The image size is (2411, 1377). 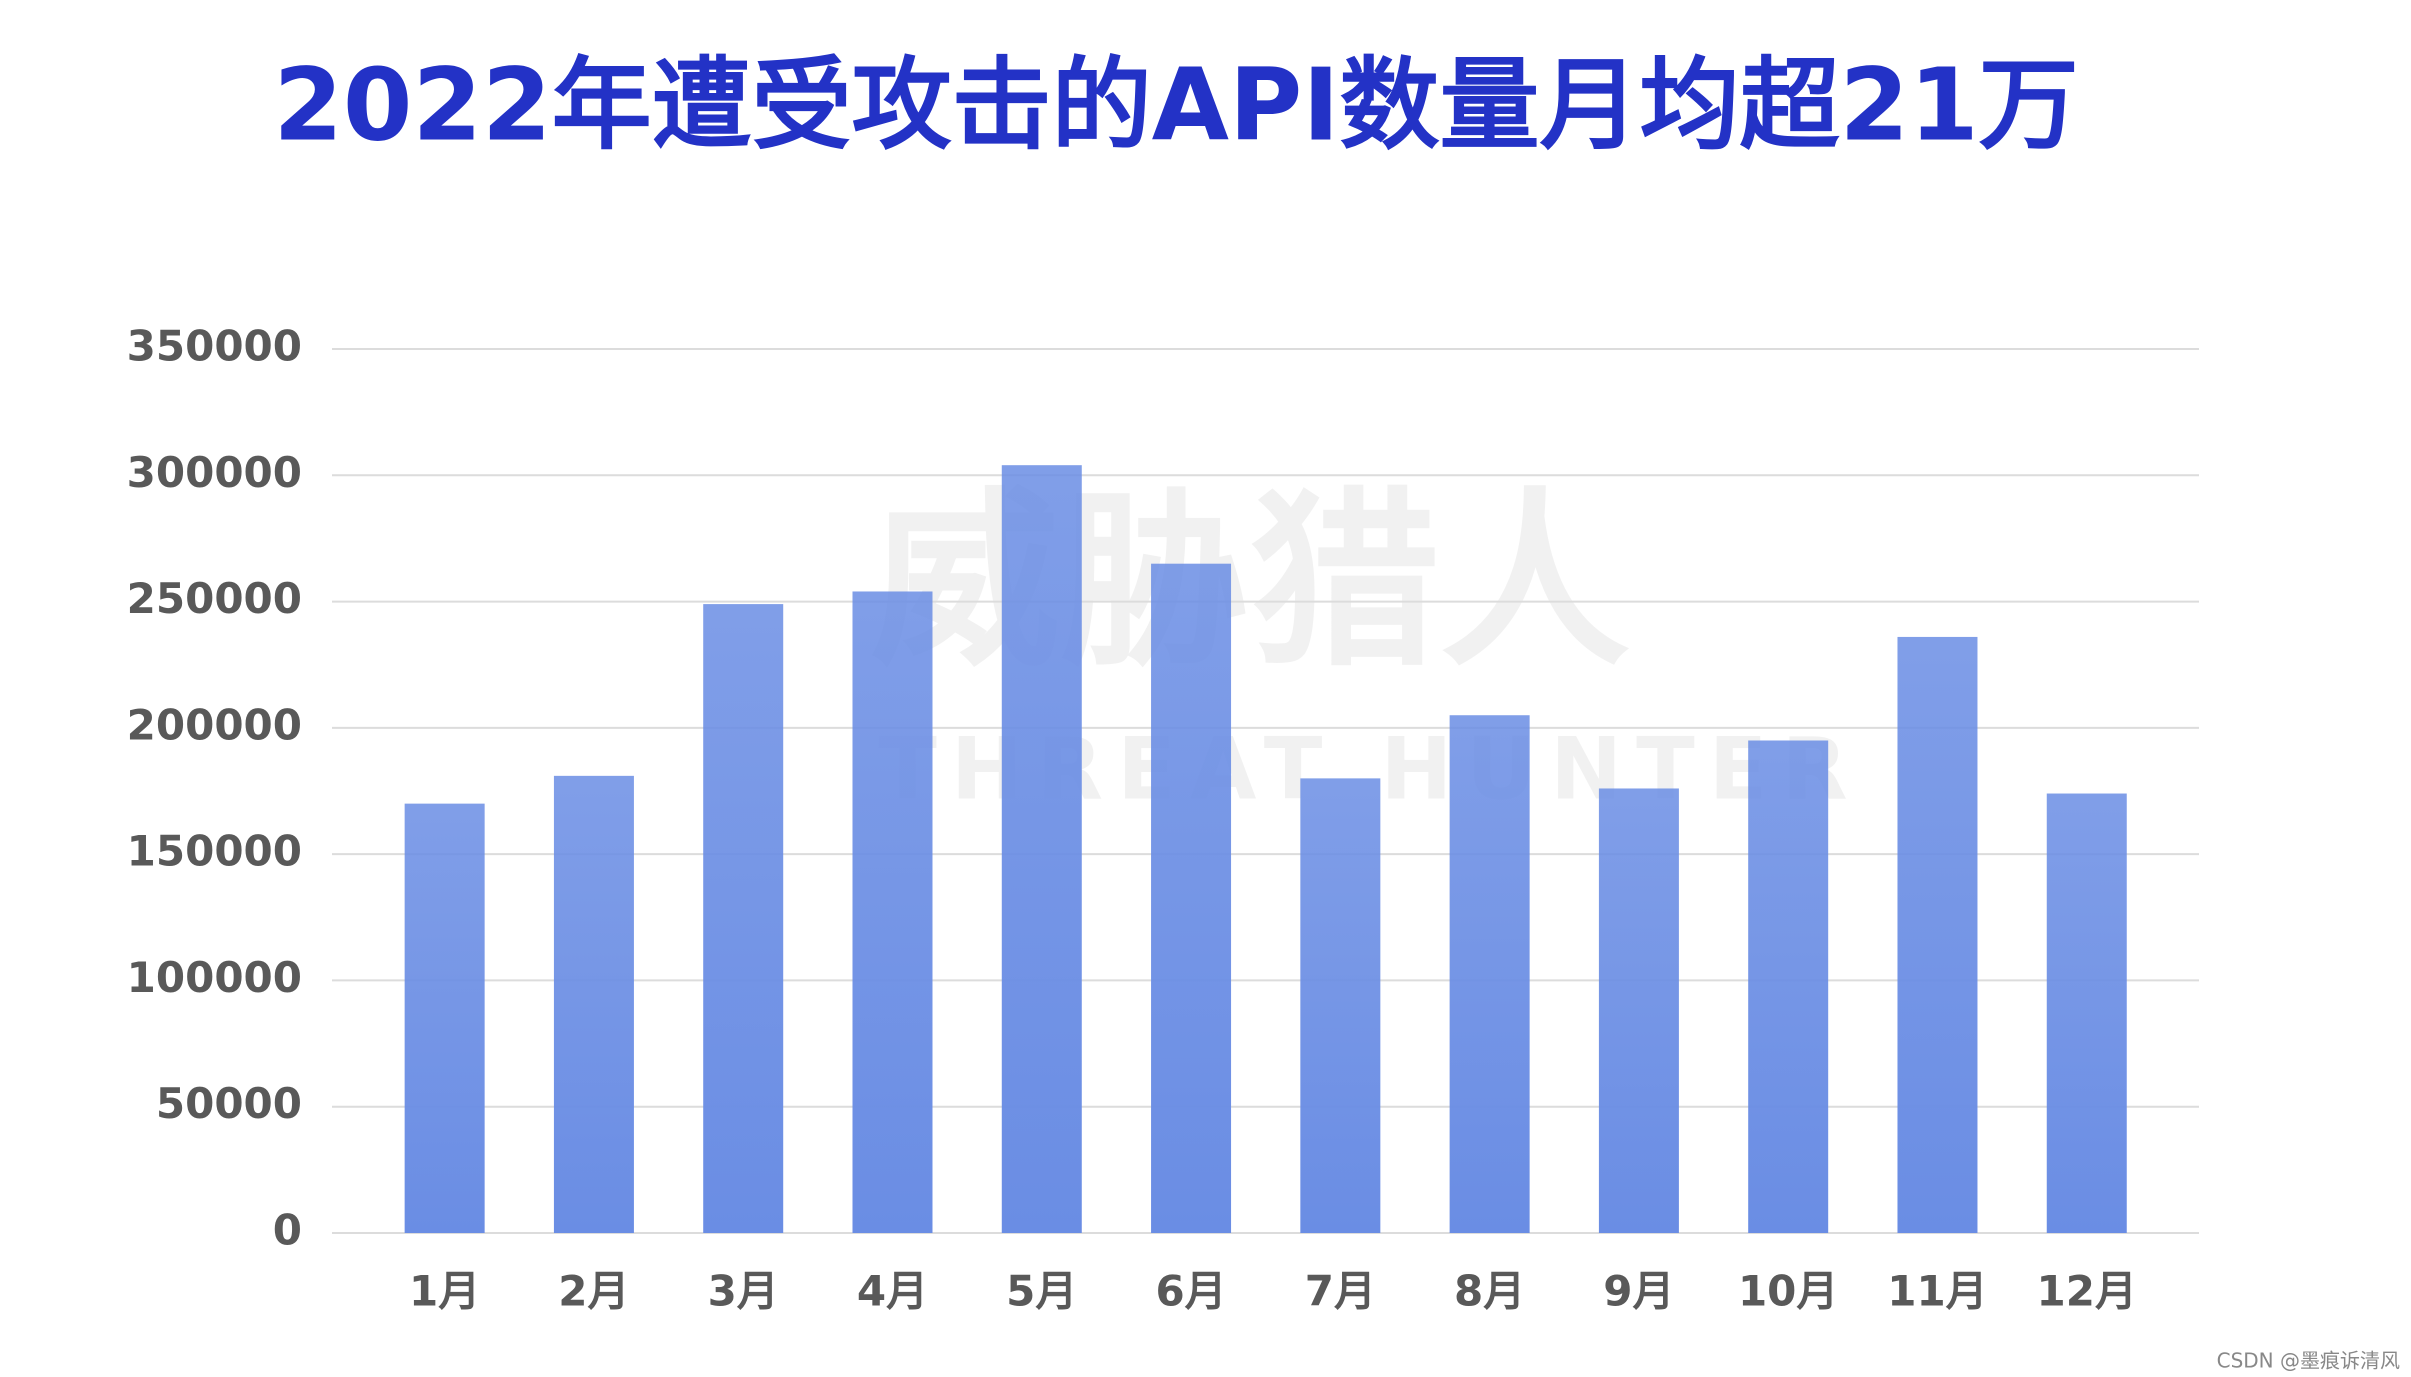 I want to click on y-tick-label: 250000, so click(x=214, y=598).